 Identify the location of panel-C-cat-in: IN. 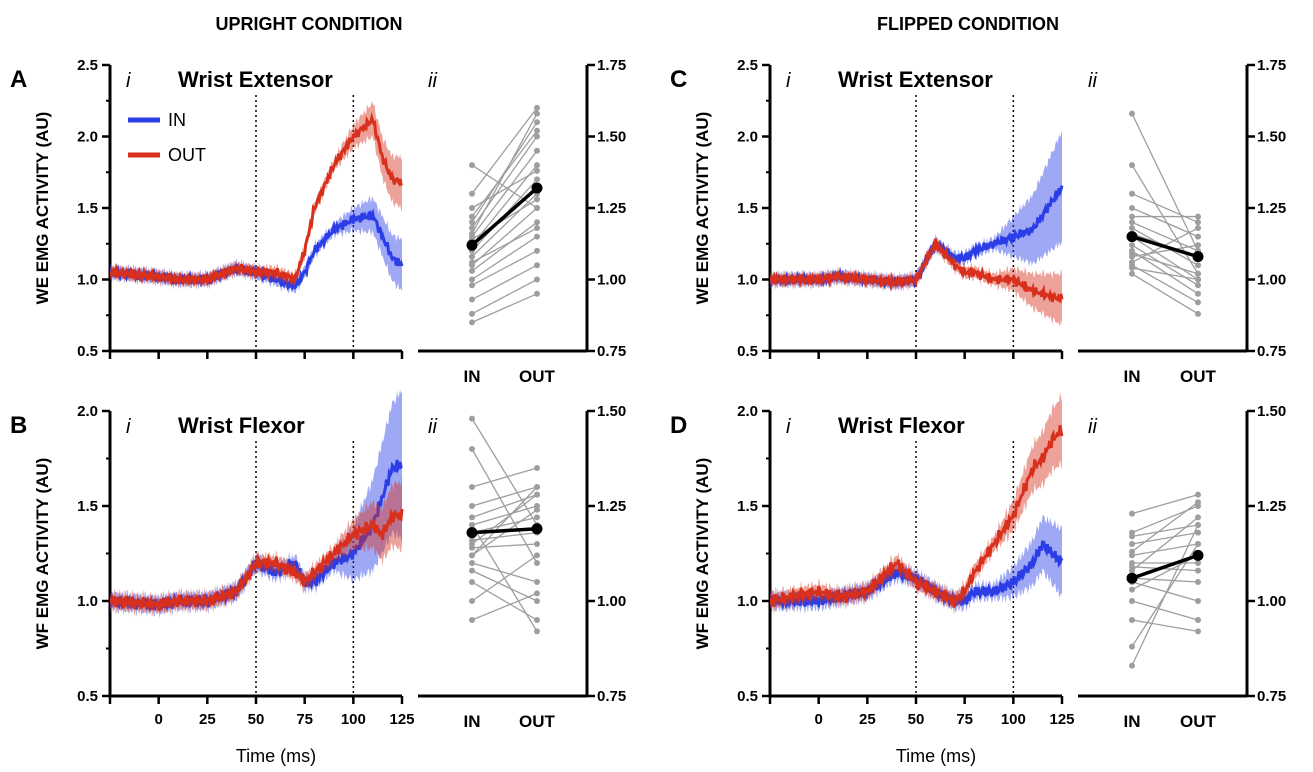
(1132, 376).